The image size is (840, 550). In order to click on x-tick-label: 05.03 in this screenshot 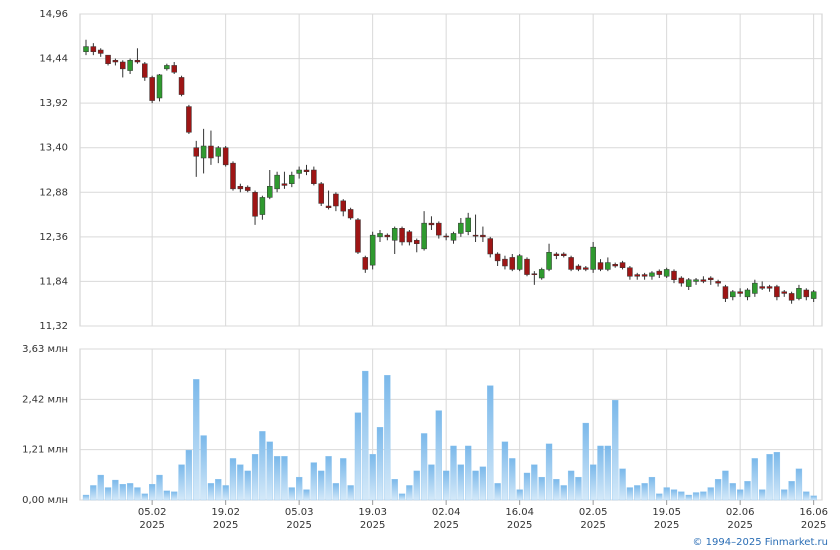, I will do `click(299, 512)`.